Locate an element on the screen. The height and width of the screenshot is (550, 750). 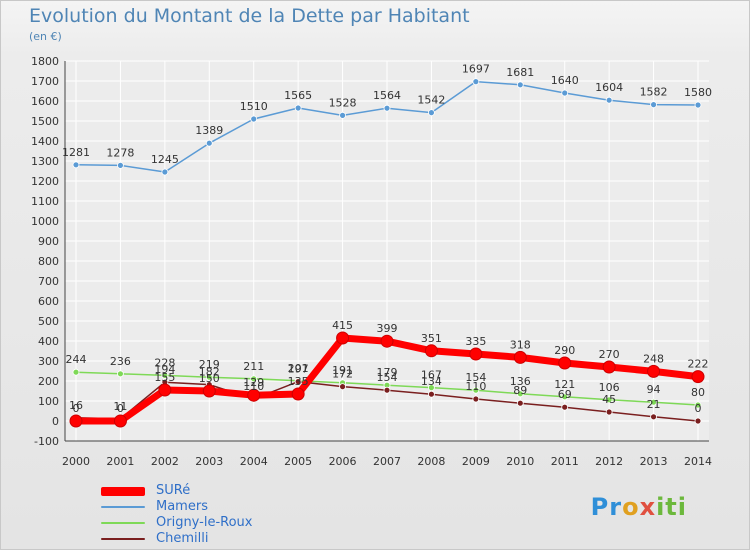
data-label-2: 179 is located at coordinates (387, 372).